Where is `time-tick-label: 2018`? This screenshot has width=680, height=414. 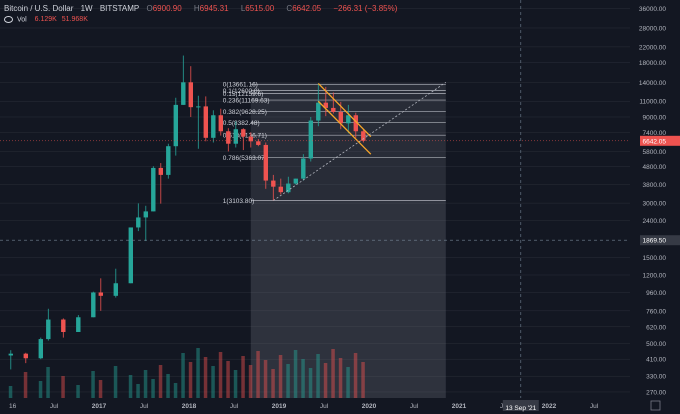 time-tick-label: 2018 is located at coordinates (189, 406).